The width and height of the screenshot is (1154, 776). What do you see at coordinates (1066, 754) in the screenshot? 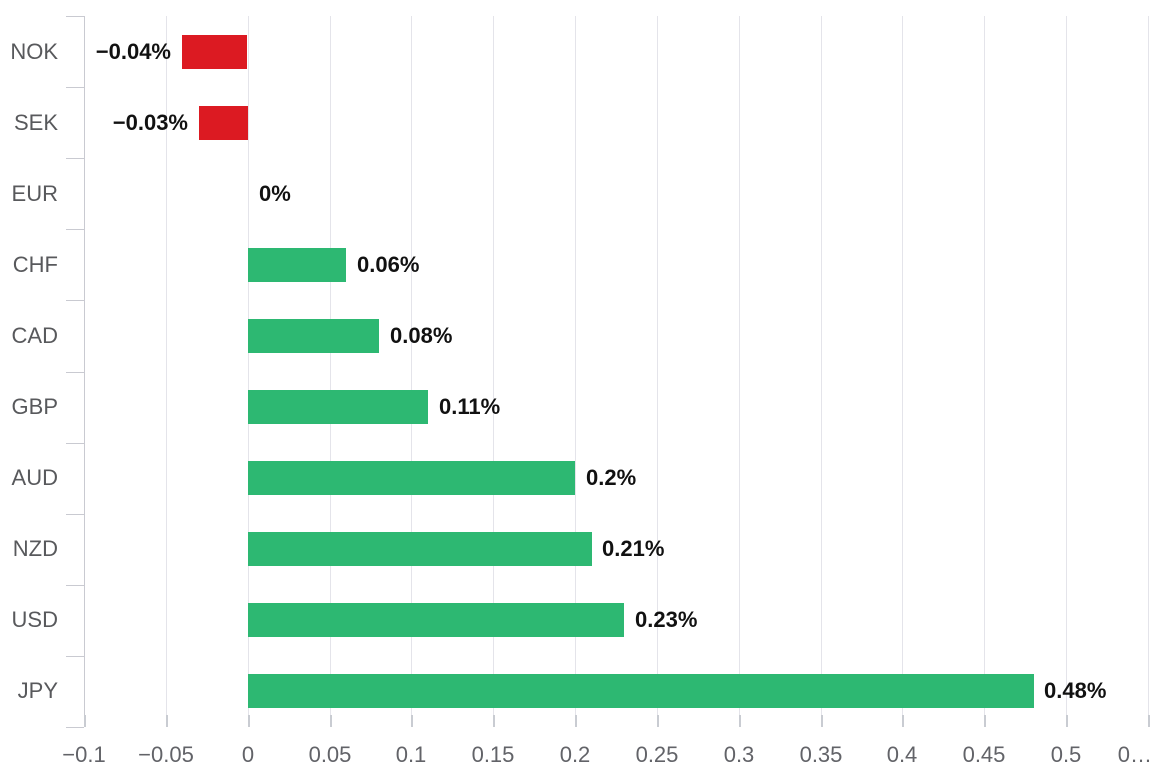
I see `x-axis-tick-label: 0.5` at bounding box center [1066, 754].